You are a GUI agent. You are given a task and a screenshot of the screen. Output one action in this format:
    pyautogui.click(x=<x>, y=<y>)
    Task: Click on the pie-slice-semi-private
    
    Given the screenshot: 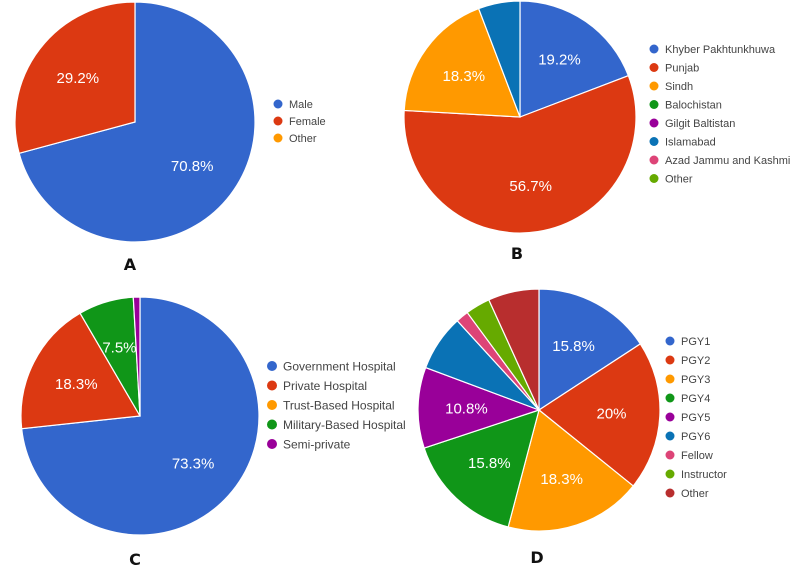 What is the action you would take?
    pyautogui.click(x=136, y=356)
    